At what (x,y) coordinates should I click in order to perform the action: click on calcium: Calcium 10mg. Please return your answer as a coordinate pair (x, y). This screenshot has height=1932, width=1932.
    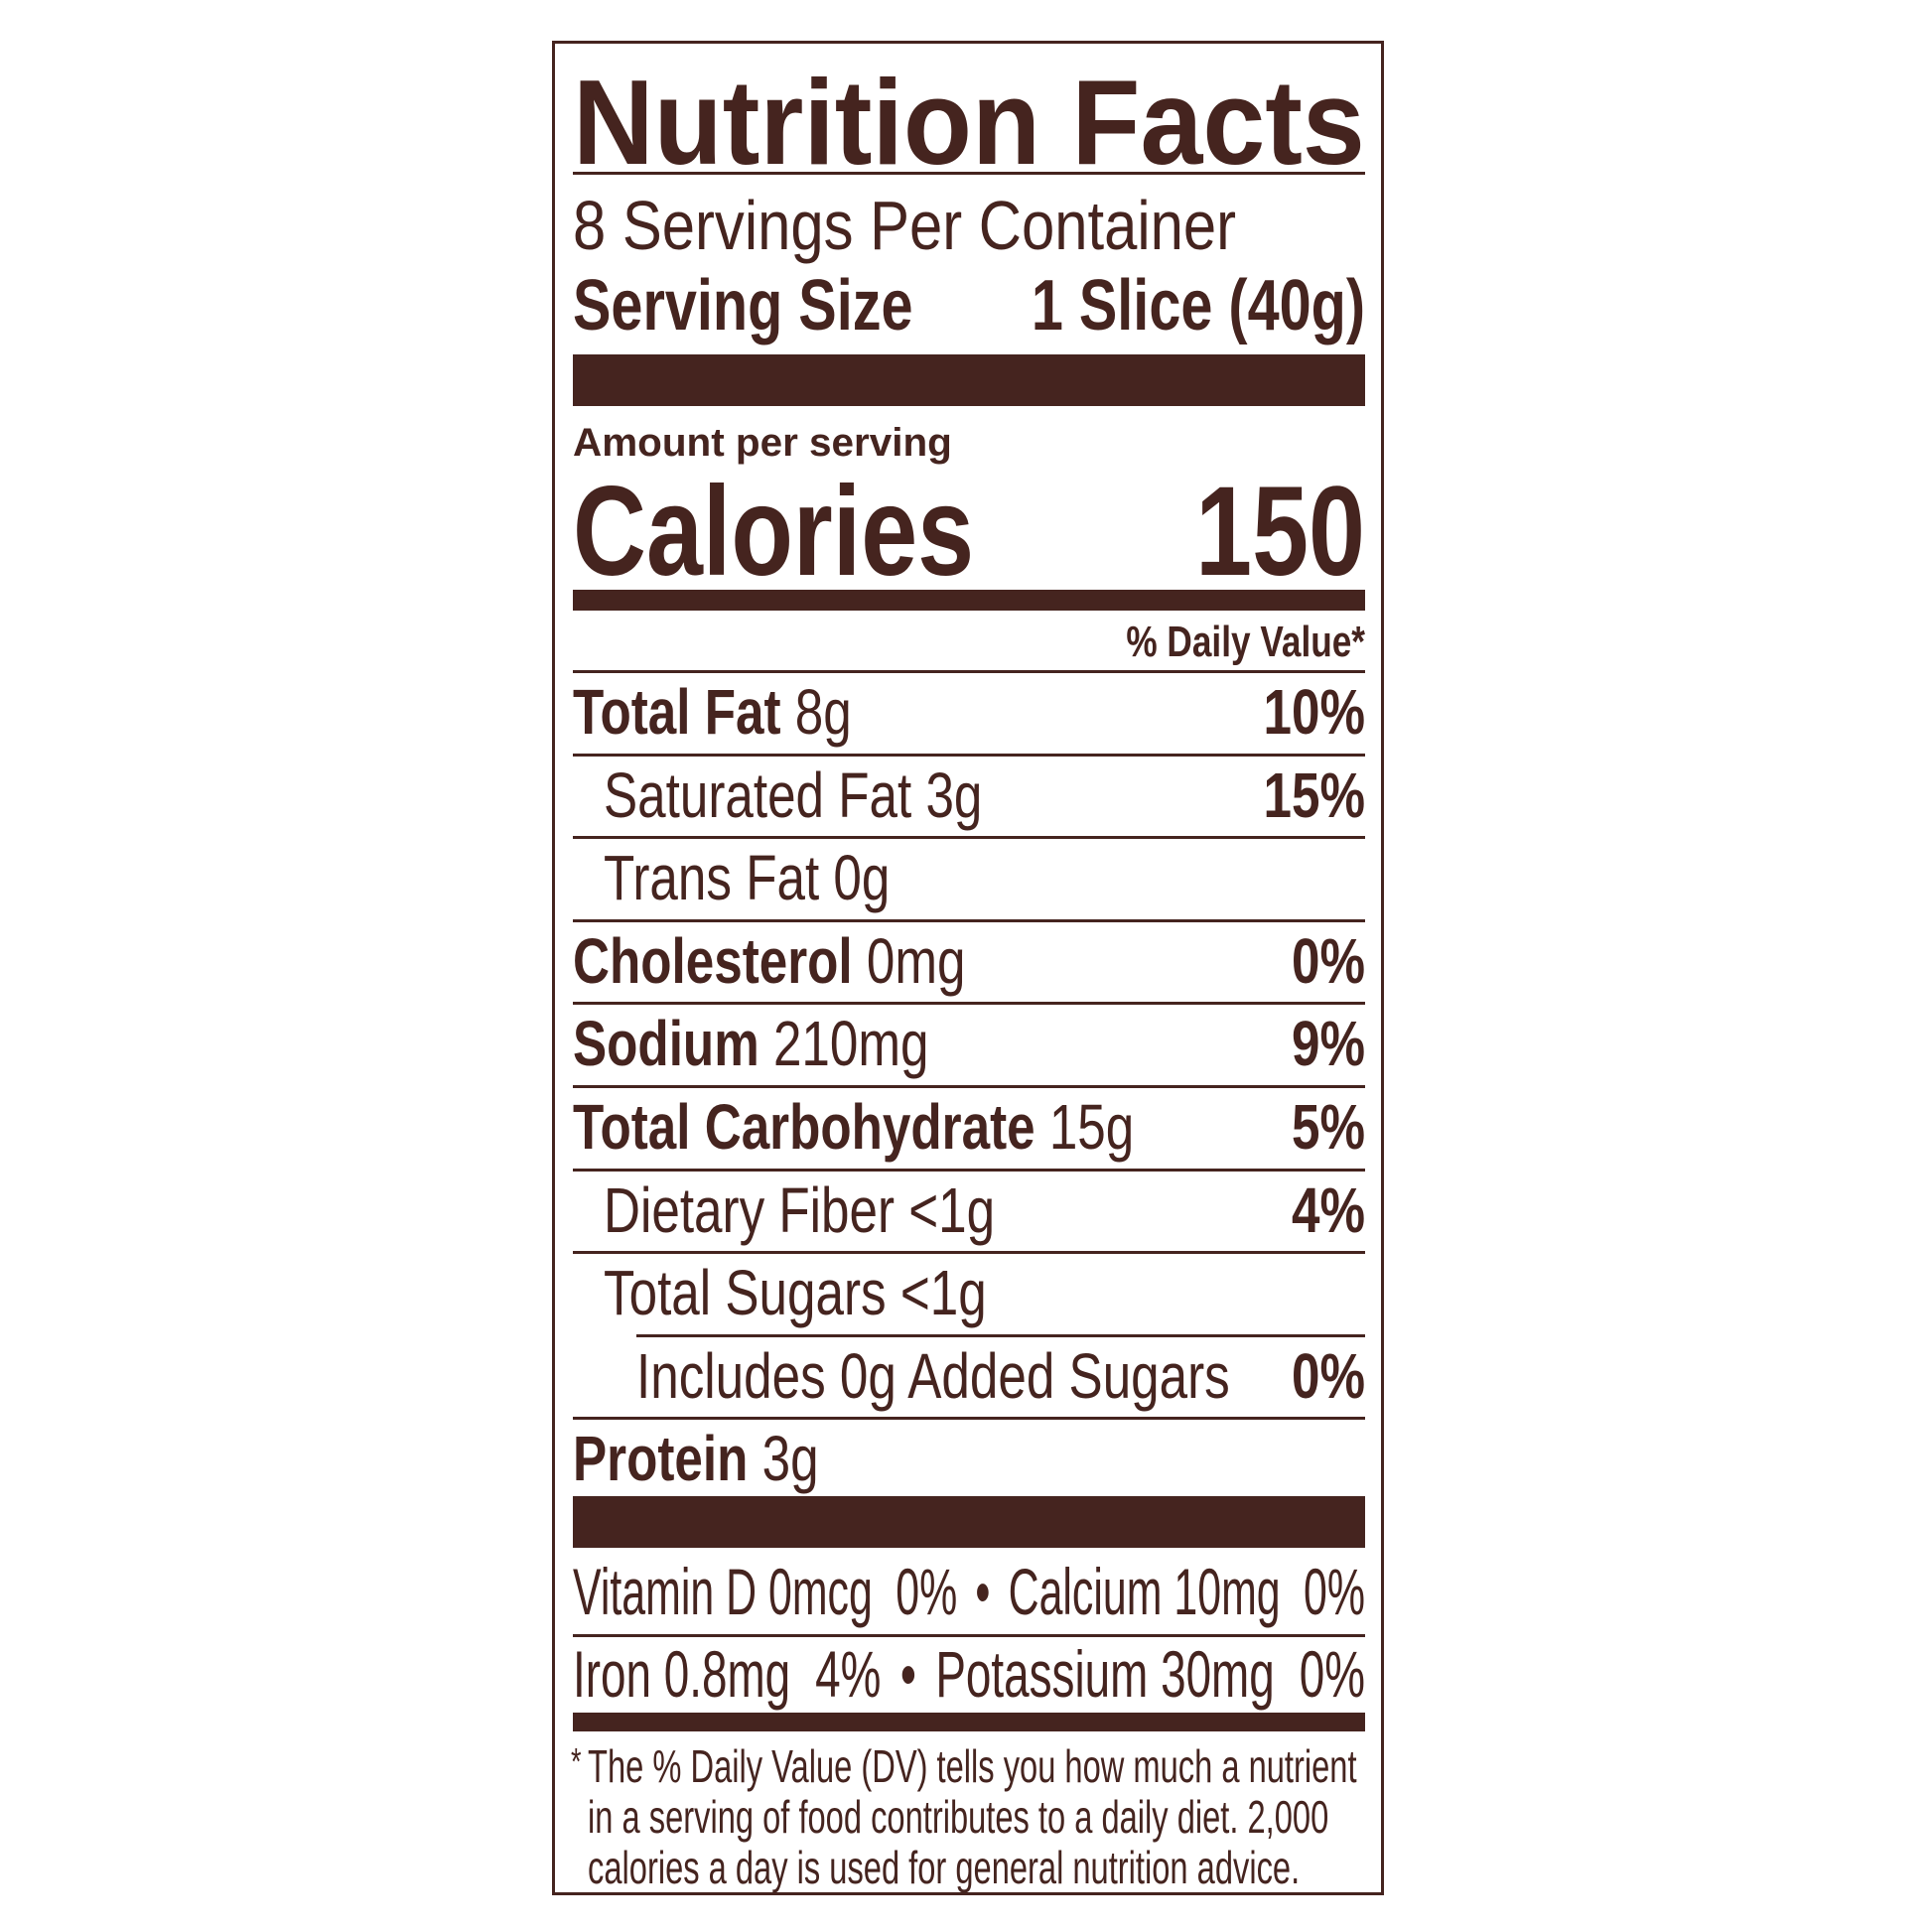
    Looking at the image, I should click on (1144, 1592).